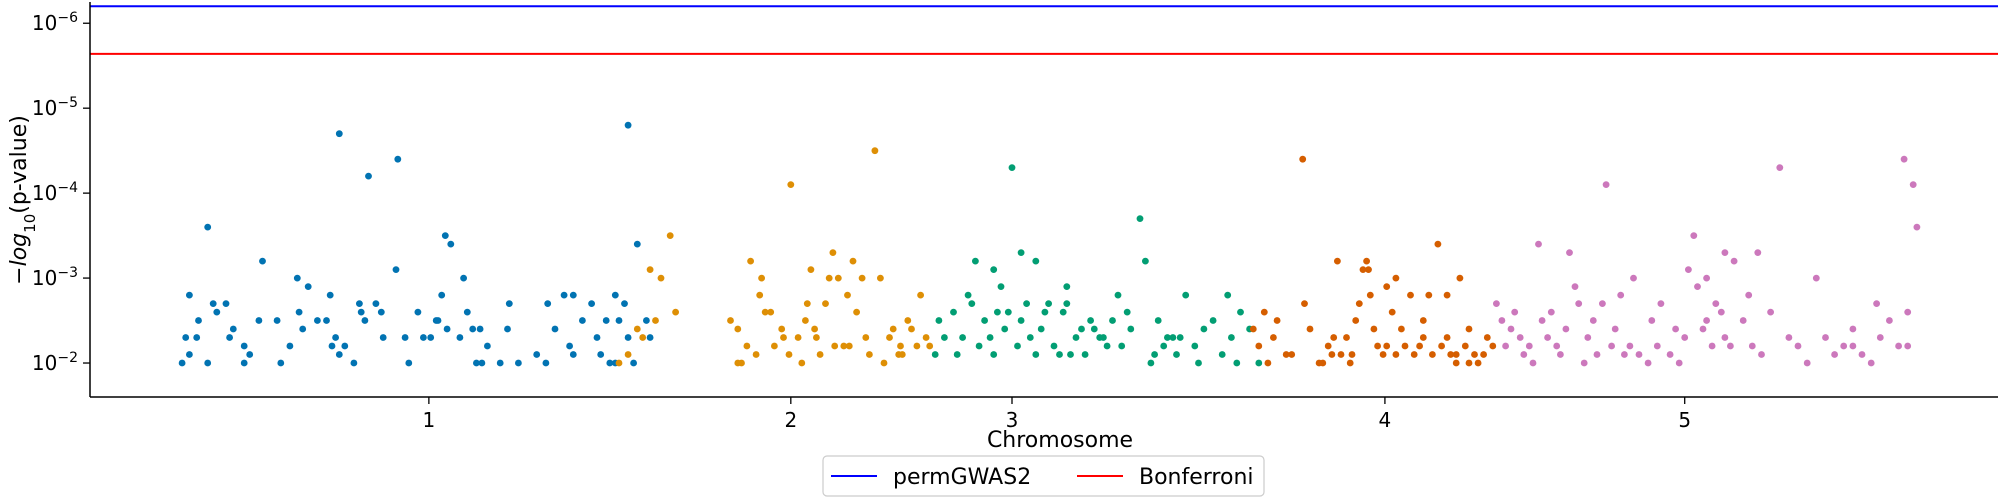 The height and width of the screenshot is (500, 2000). I want to click on y-tick-label: 10⁻⁴, so click(55, 192).